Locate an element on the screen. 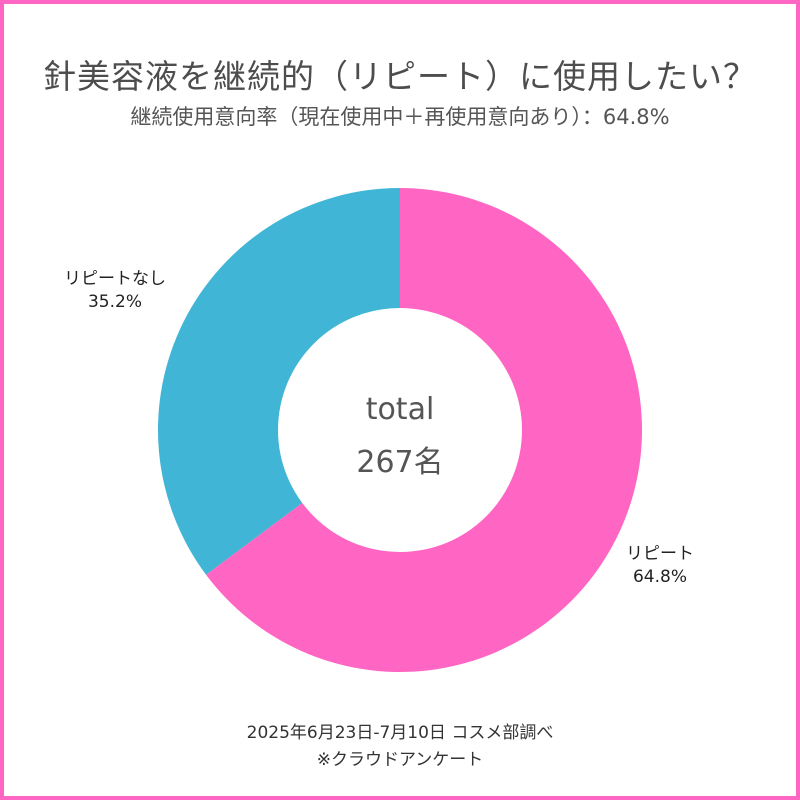  survey-method-note: ※クラウドアンケート is located at coordinates (400, 760).